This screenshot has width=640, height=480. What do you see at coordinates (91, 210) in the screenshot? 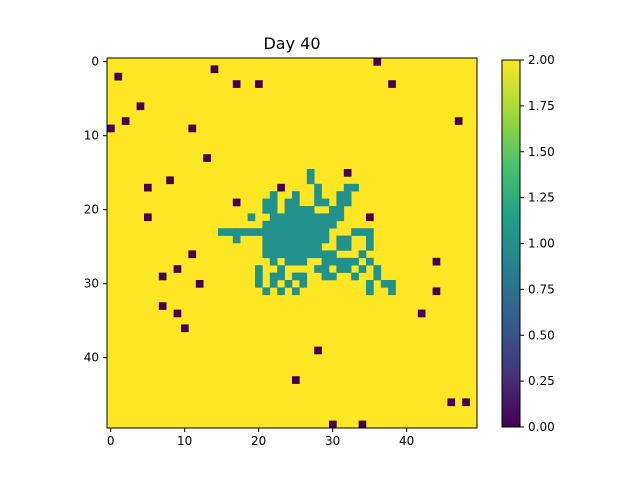
I see `y-tick-label: 20` at bounding box center [91, 210].